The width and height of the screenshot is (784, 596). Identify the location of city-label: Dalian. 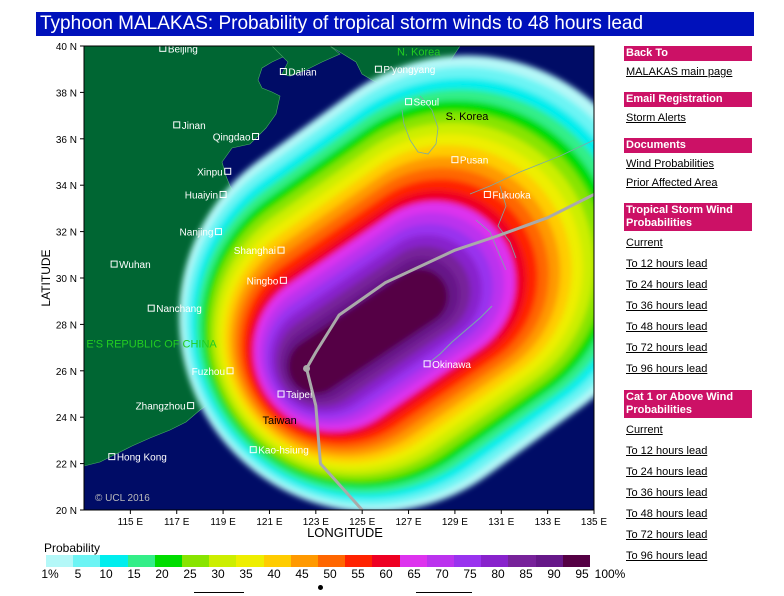
(302, 73).